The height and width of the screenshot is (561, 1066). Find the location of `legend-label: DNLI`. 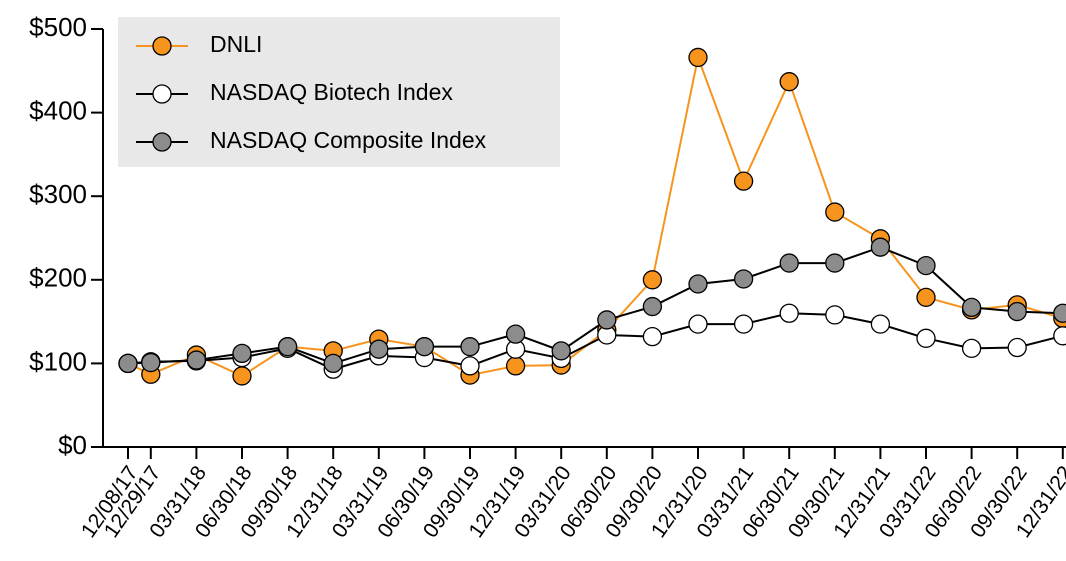

legend-label: DNLI is located at coordinates (236, 44).